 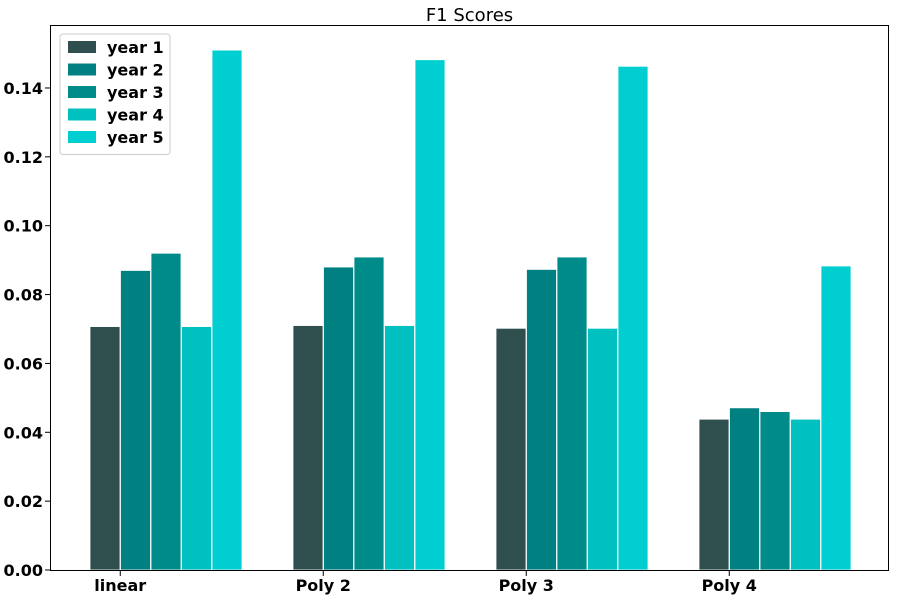 What do you see at coordinates (469, 15) in the screenshot?
I see `chart-title: F1 Scores` at bounding box center [469, 15].